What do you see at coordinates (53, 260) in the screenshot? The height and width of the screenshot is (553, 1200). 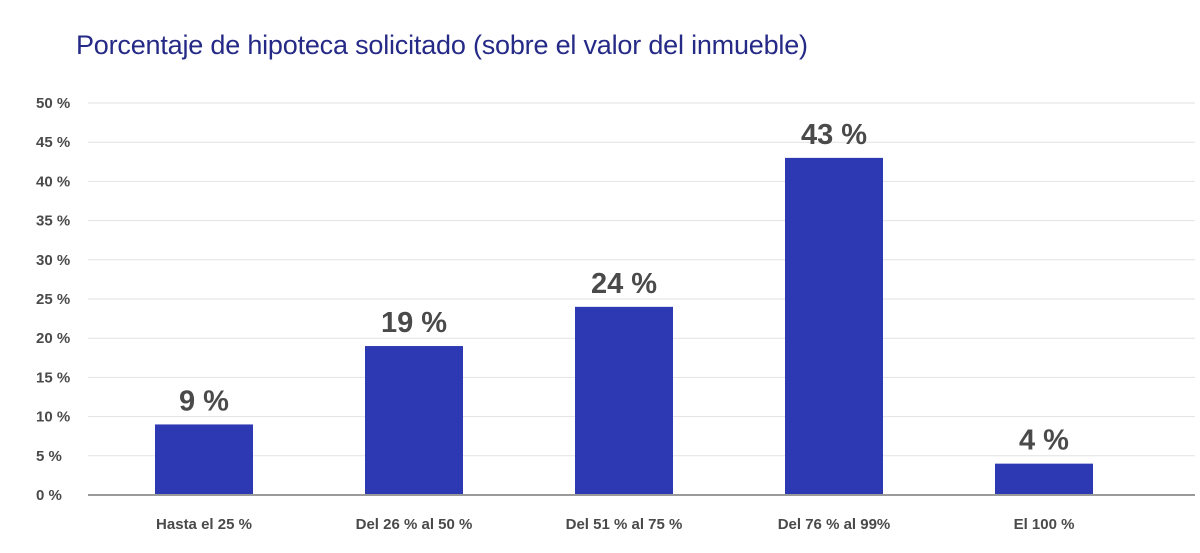 I see `y-tick-label: 30 %` at bounding box center [53, 260].